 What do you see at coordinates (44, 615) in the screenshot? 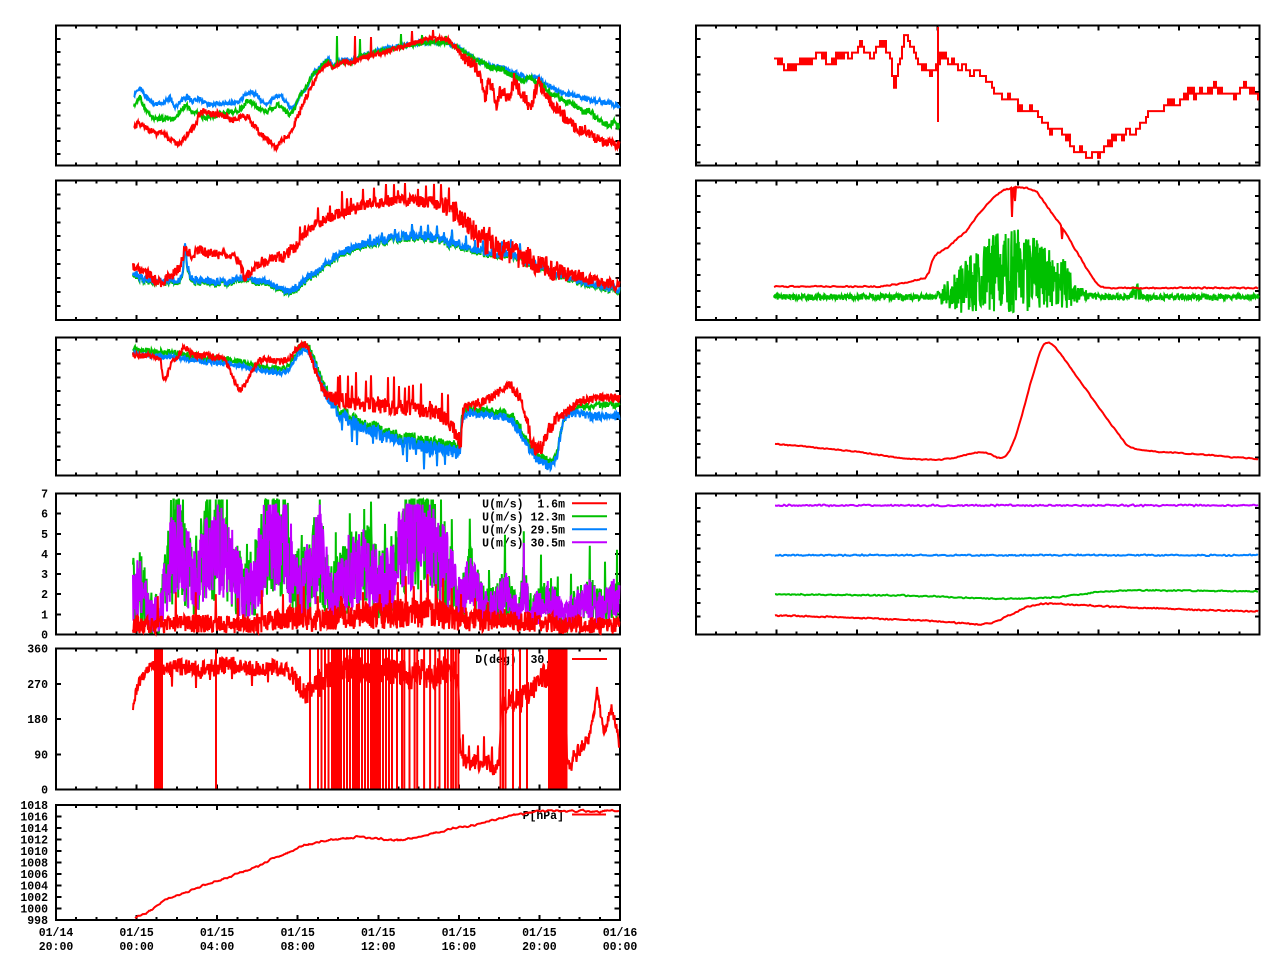
I see `svg-text: 1` at bounding box center [44, 615].